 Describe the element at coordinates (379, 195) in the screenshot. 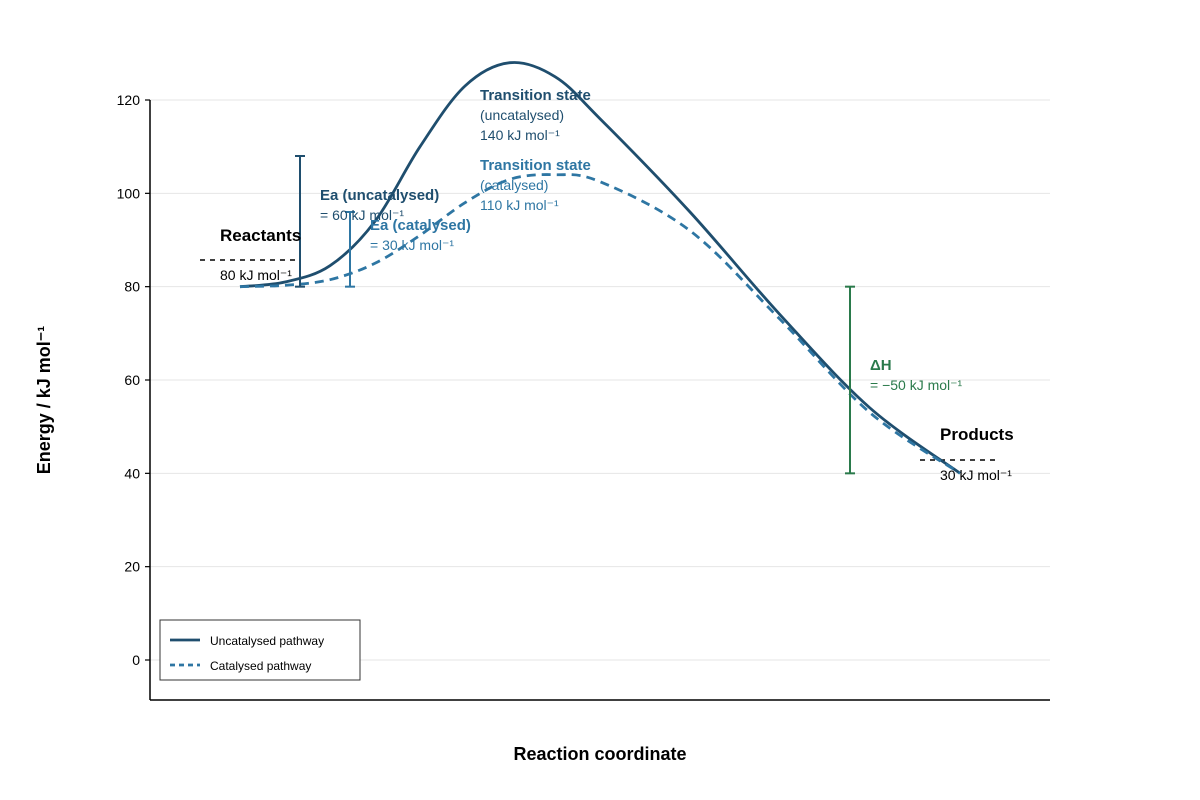

I see `ea-uncatalysed-title: Ea (uncatalysed)` at that location.